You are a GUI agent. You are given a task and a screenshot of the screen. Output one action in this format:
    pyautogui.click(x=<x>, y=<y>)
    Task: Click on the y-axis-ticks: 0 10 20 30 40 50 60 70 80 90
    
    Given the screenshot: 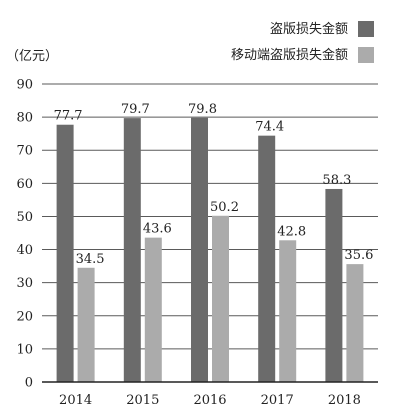 What is the action you would take?
    pyautogui.click(x=24, y=234)
    